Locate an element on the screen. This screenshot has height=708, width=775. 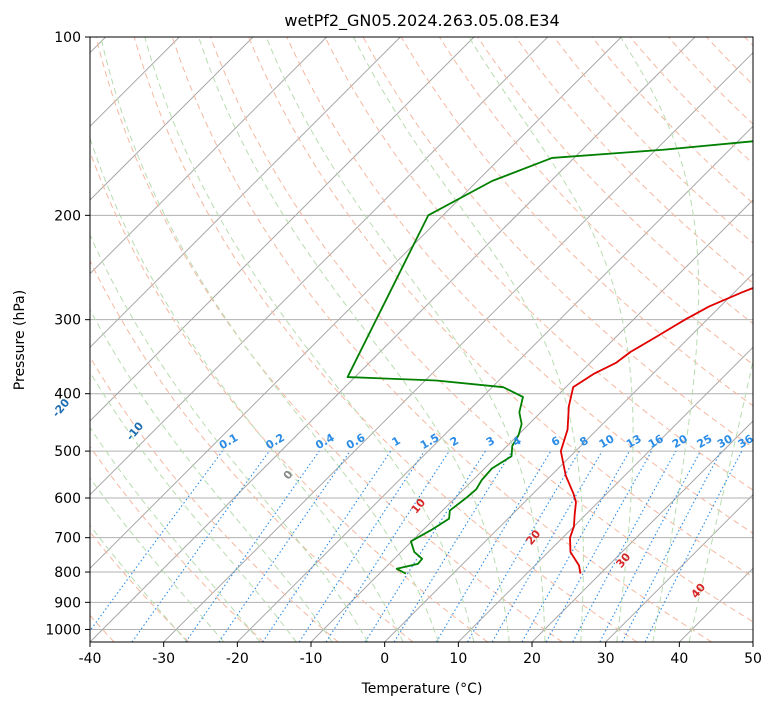
x-tick-label: -20 is located at coordinates (237, 659).